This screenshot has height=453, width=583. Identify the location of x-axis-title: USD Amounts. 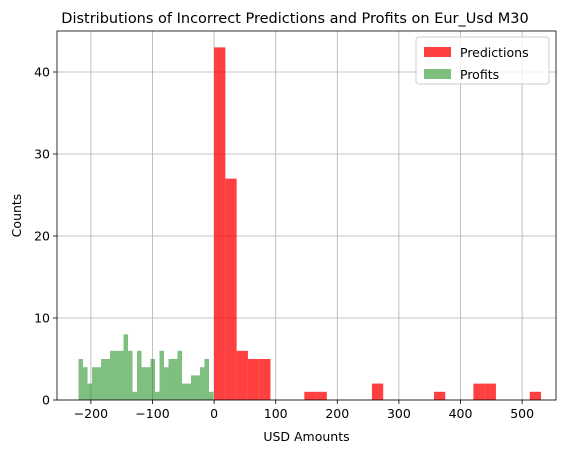
(306, 436).